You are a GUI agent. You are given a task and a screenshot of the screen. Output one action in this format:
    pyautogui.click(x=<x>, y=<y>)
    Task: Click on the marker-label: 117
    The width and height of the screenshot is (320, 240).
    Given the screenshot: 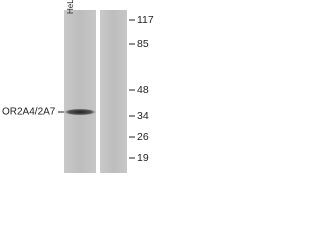 What is the action you would take?
    pyautogui.click(x=145, y=20)
    